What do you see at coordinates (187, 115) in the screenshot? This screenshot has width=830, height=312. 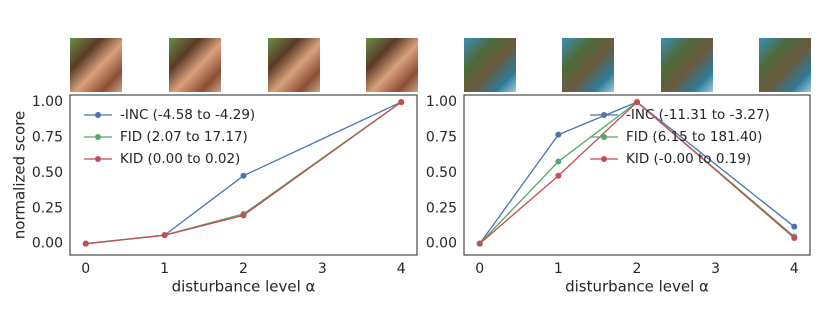 I see `legend-label: -INC (-4.58 to -4.29)` at bounding box center [187, 115].